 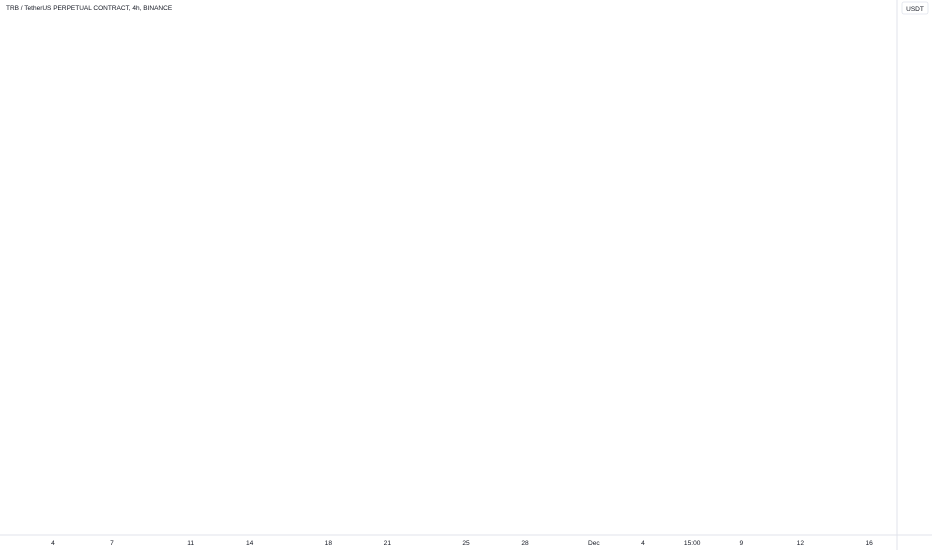 I want to click on x-tick-label: Dec, so click(x=594, y=543).